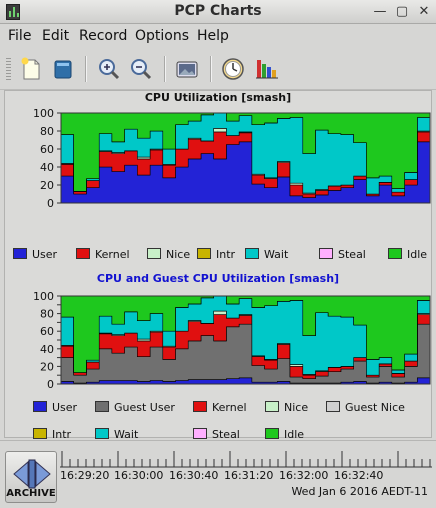 The image size is (436, 508). Describe the element at coordinates (63, 69) in the screenshot. I see `open-view-icon` at that location.